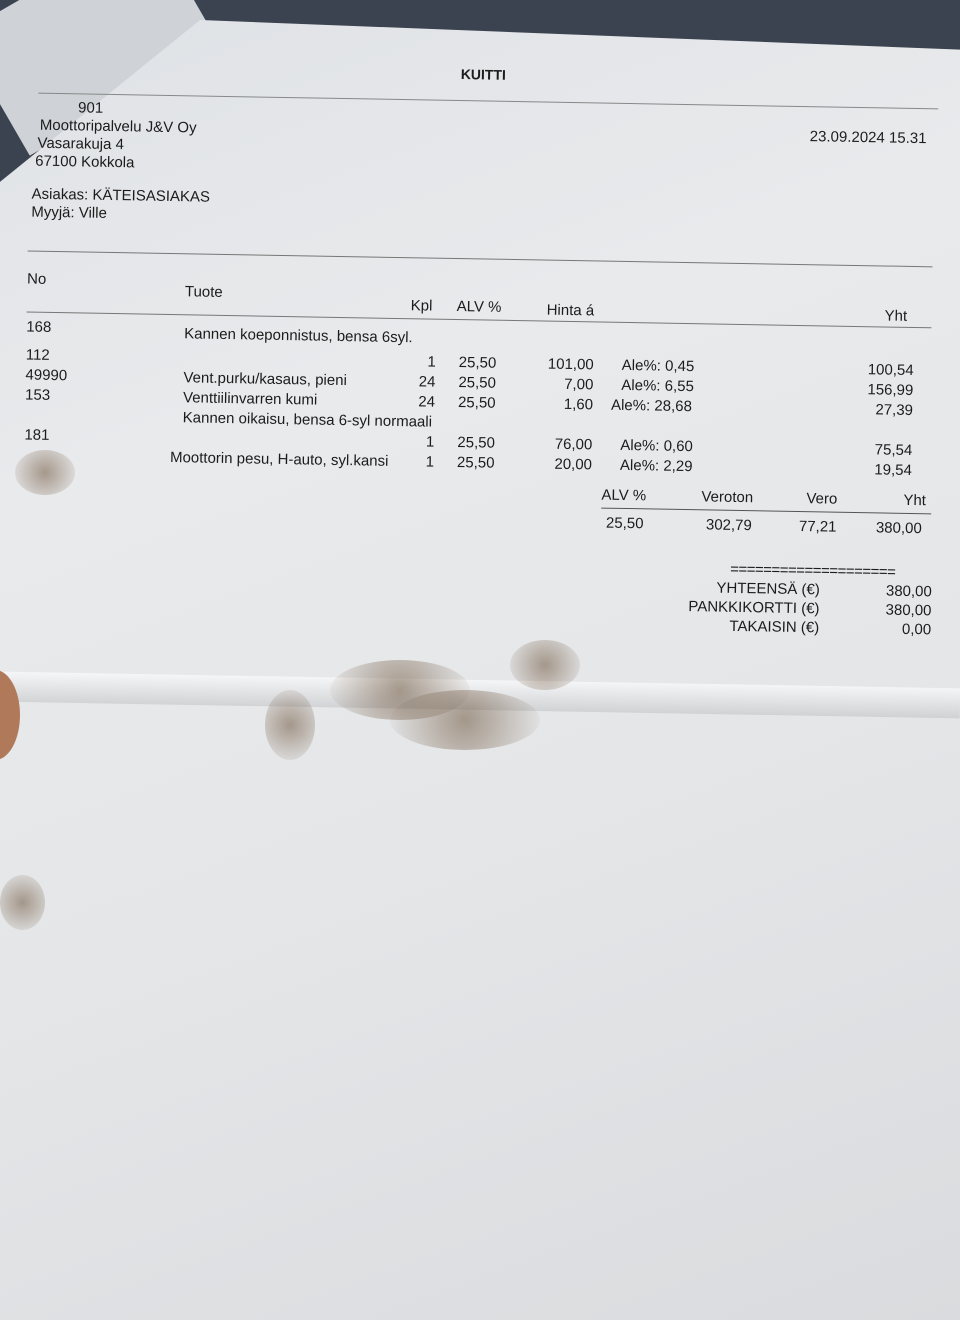 This screenshot has width=960, height=1320. I want to click on header-unit-price: Hinta á, so click(570, 310).